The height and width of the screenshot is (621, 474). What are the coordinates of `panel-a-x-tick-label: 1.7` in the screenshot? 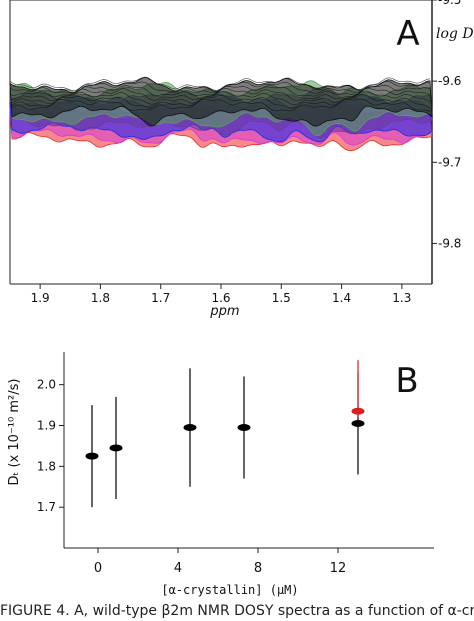 It's located at (160, 298).